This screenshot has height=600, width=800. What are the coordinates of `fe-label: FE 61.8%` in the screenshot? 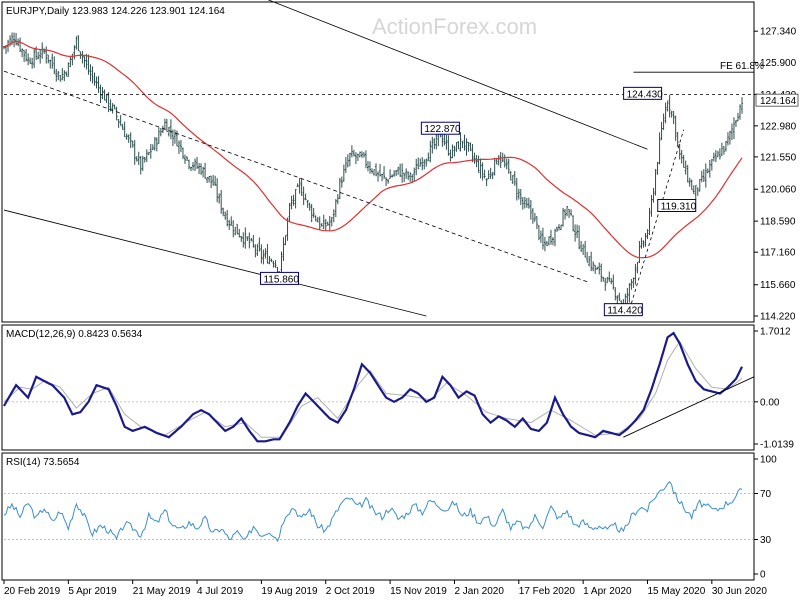 It's located at (742, 66).